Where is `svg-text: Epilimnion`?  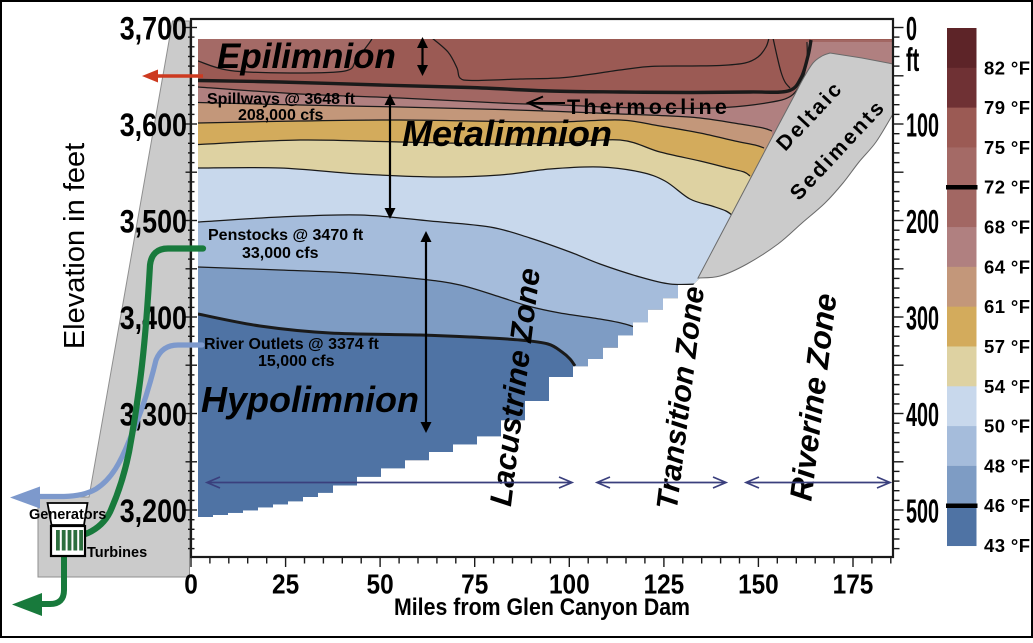 svg-text: Epilimnion is located at coordinates (306, 56).